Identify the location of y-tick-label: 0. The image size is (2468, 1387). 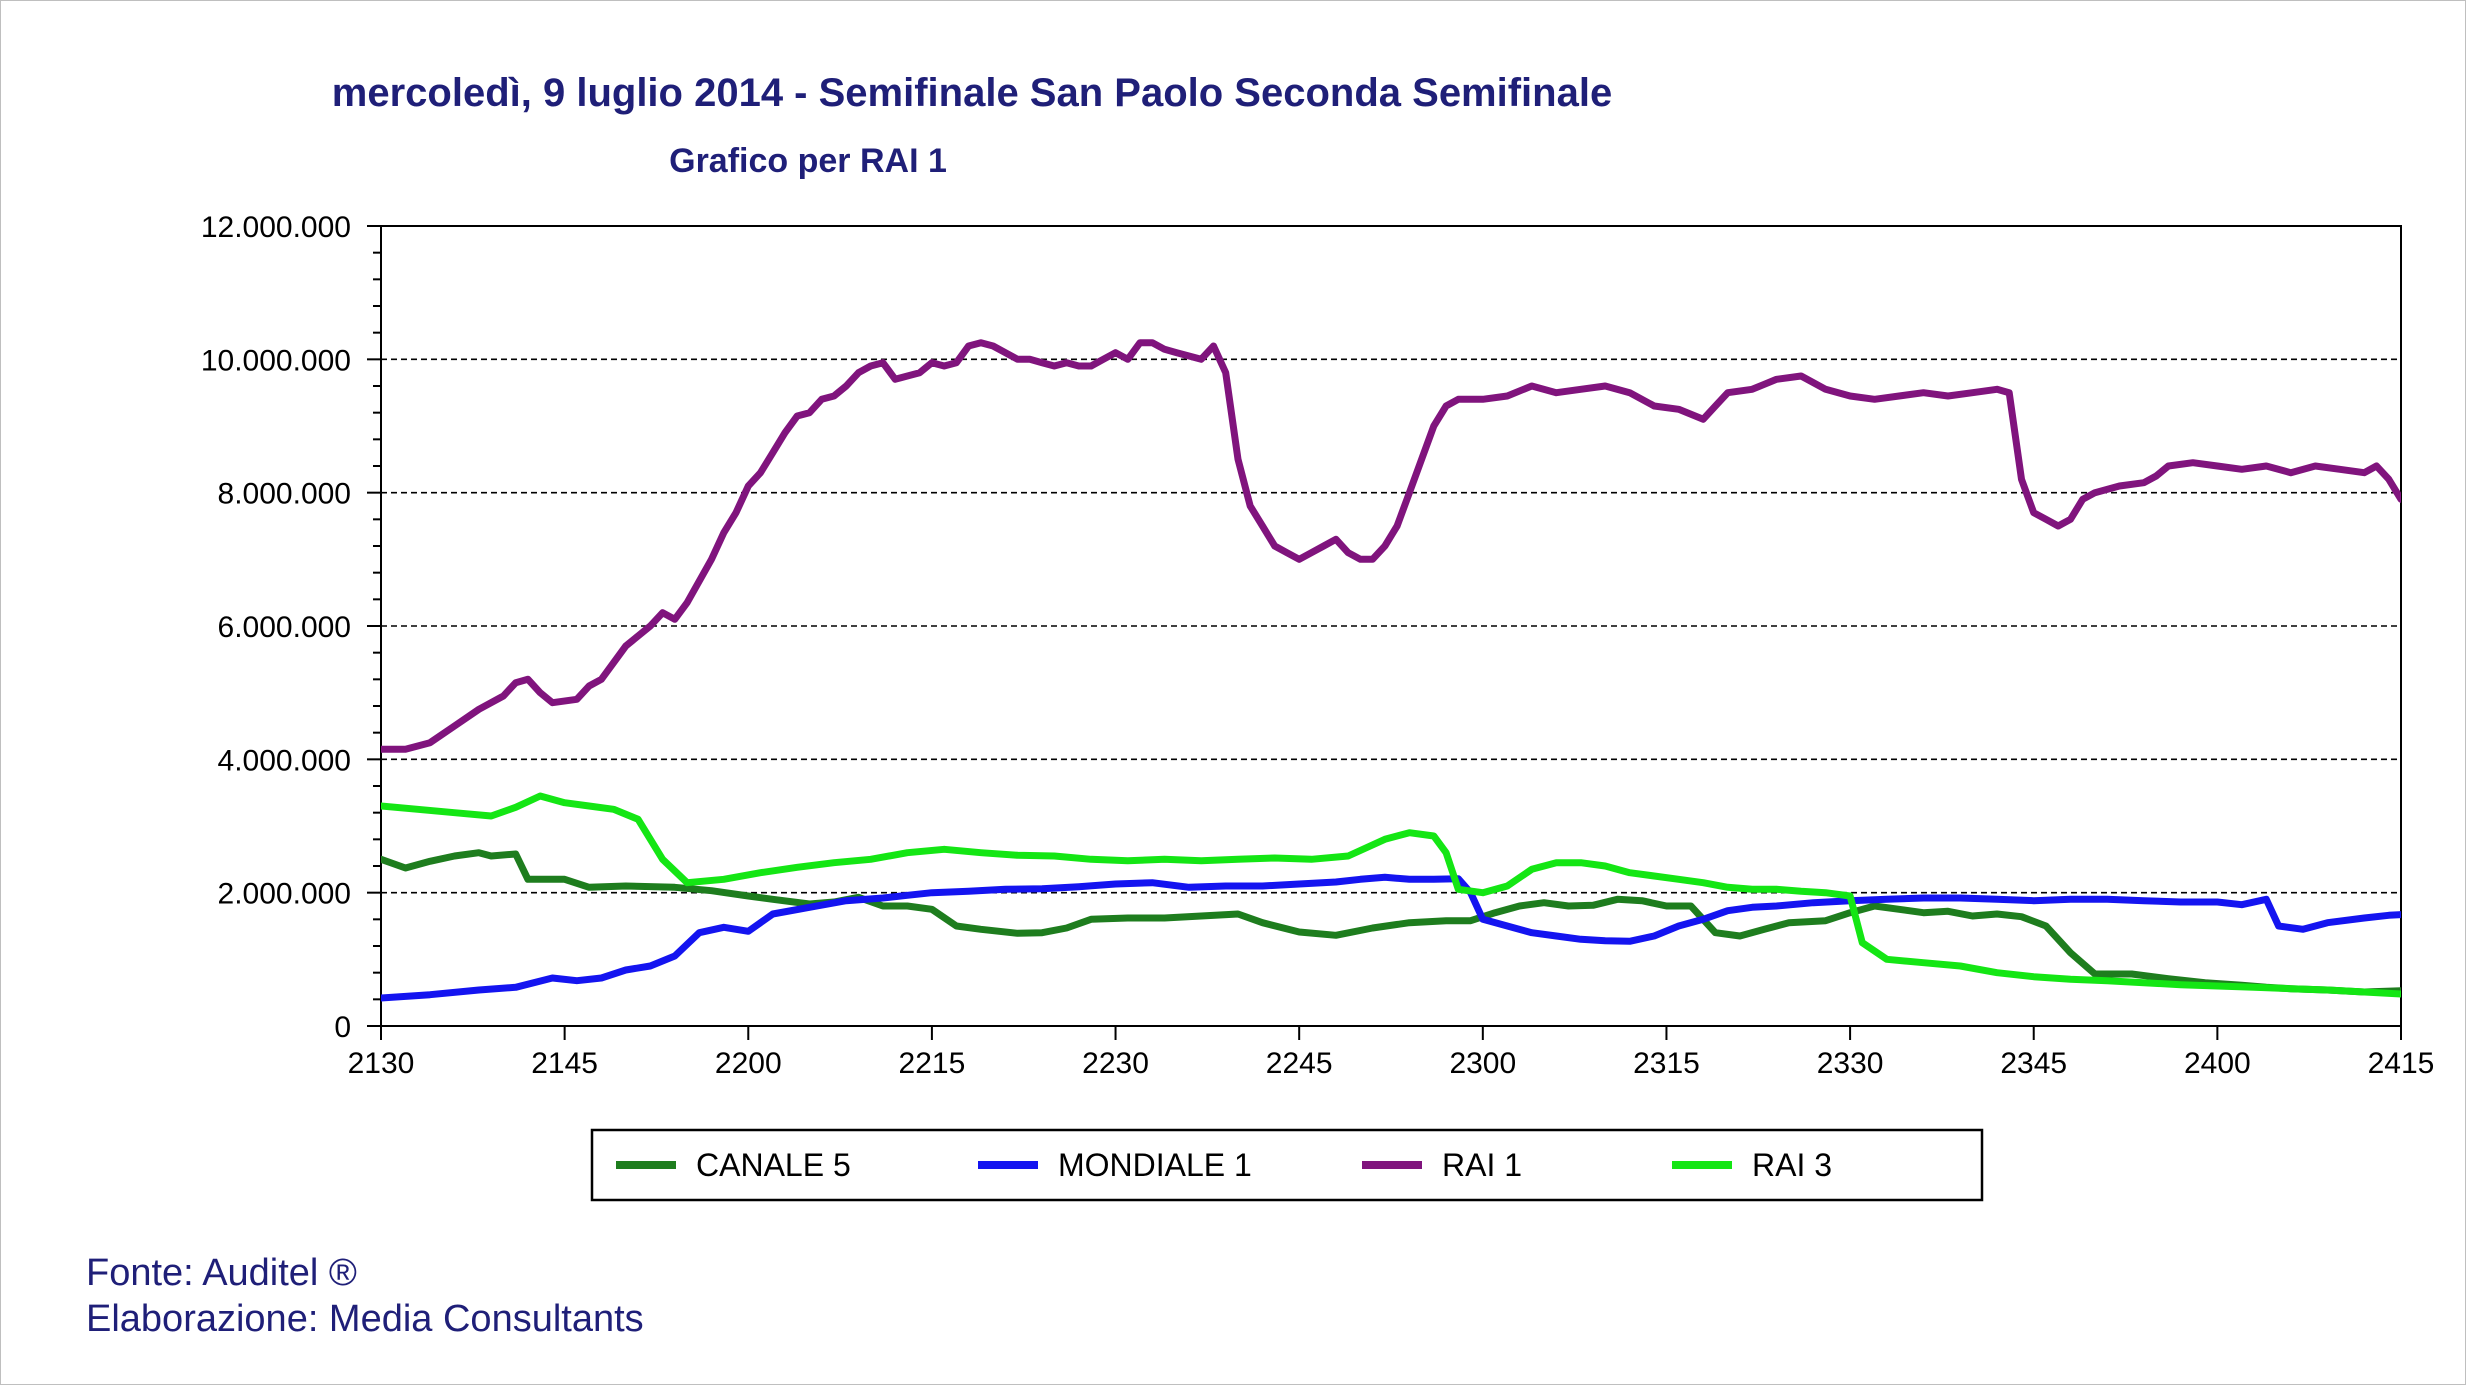
(342, 1027).